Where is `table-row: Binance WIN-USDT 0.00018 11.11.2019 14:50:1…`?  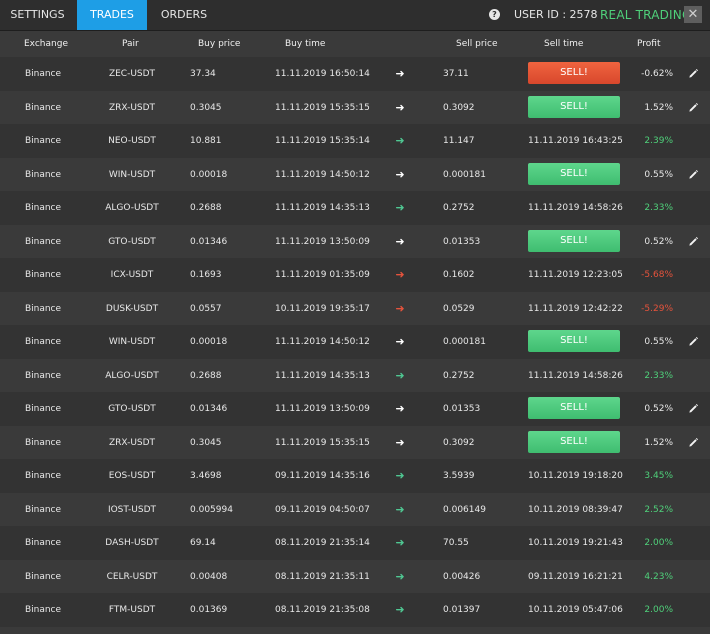 table-row: Binance WIN-USDT 0.00018 11.11.2019 14:50:1… is located at coordinates (355, 342).